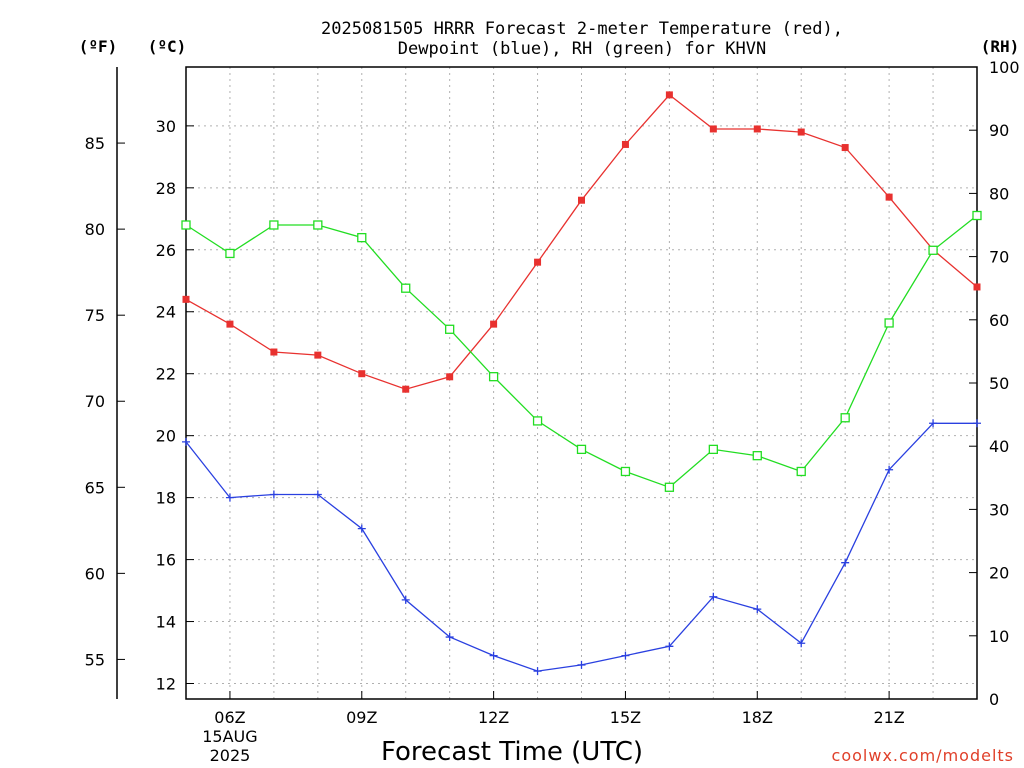  I want to click on celsius-tick-label: 26, so click(166, 250).